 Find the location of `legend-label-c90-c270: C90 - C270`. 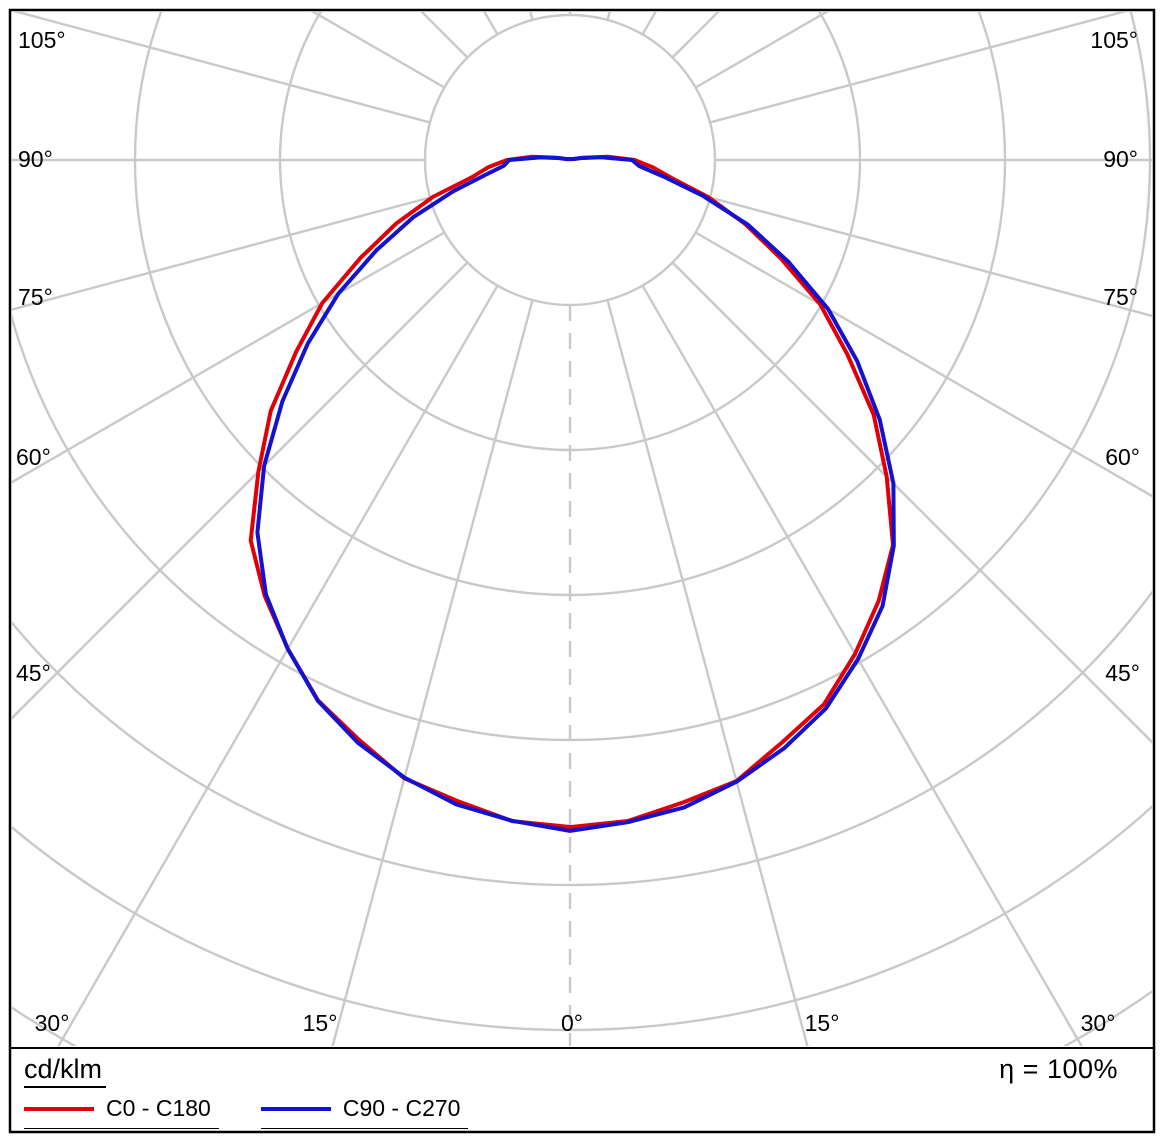

legend-label-c90-c270: C90 - C270 is located at coordinates (401, 1108).